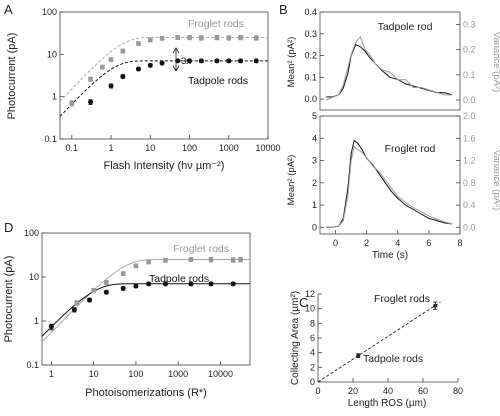  I want to click on panel-c-xtick-label: 80, so click(458, 391).